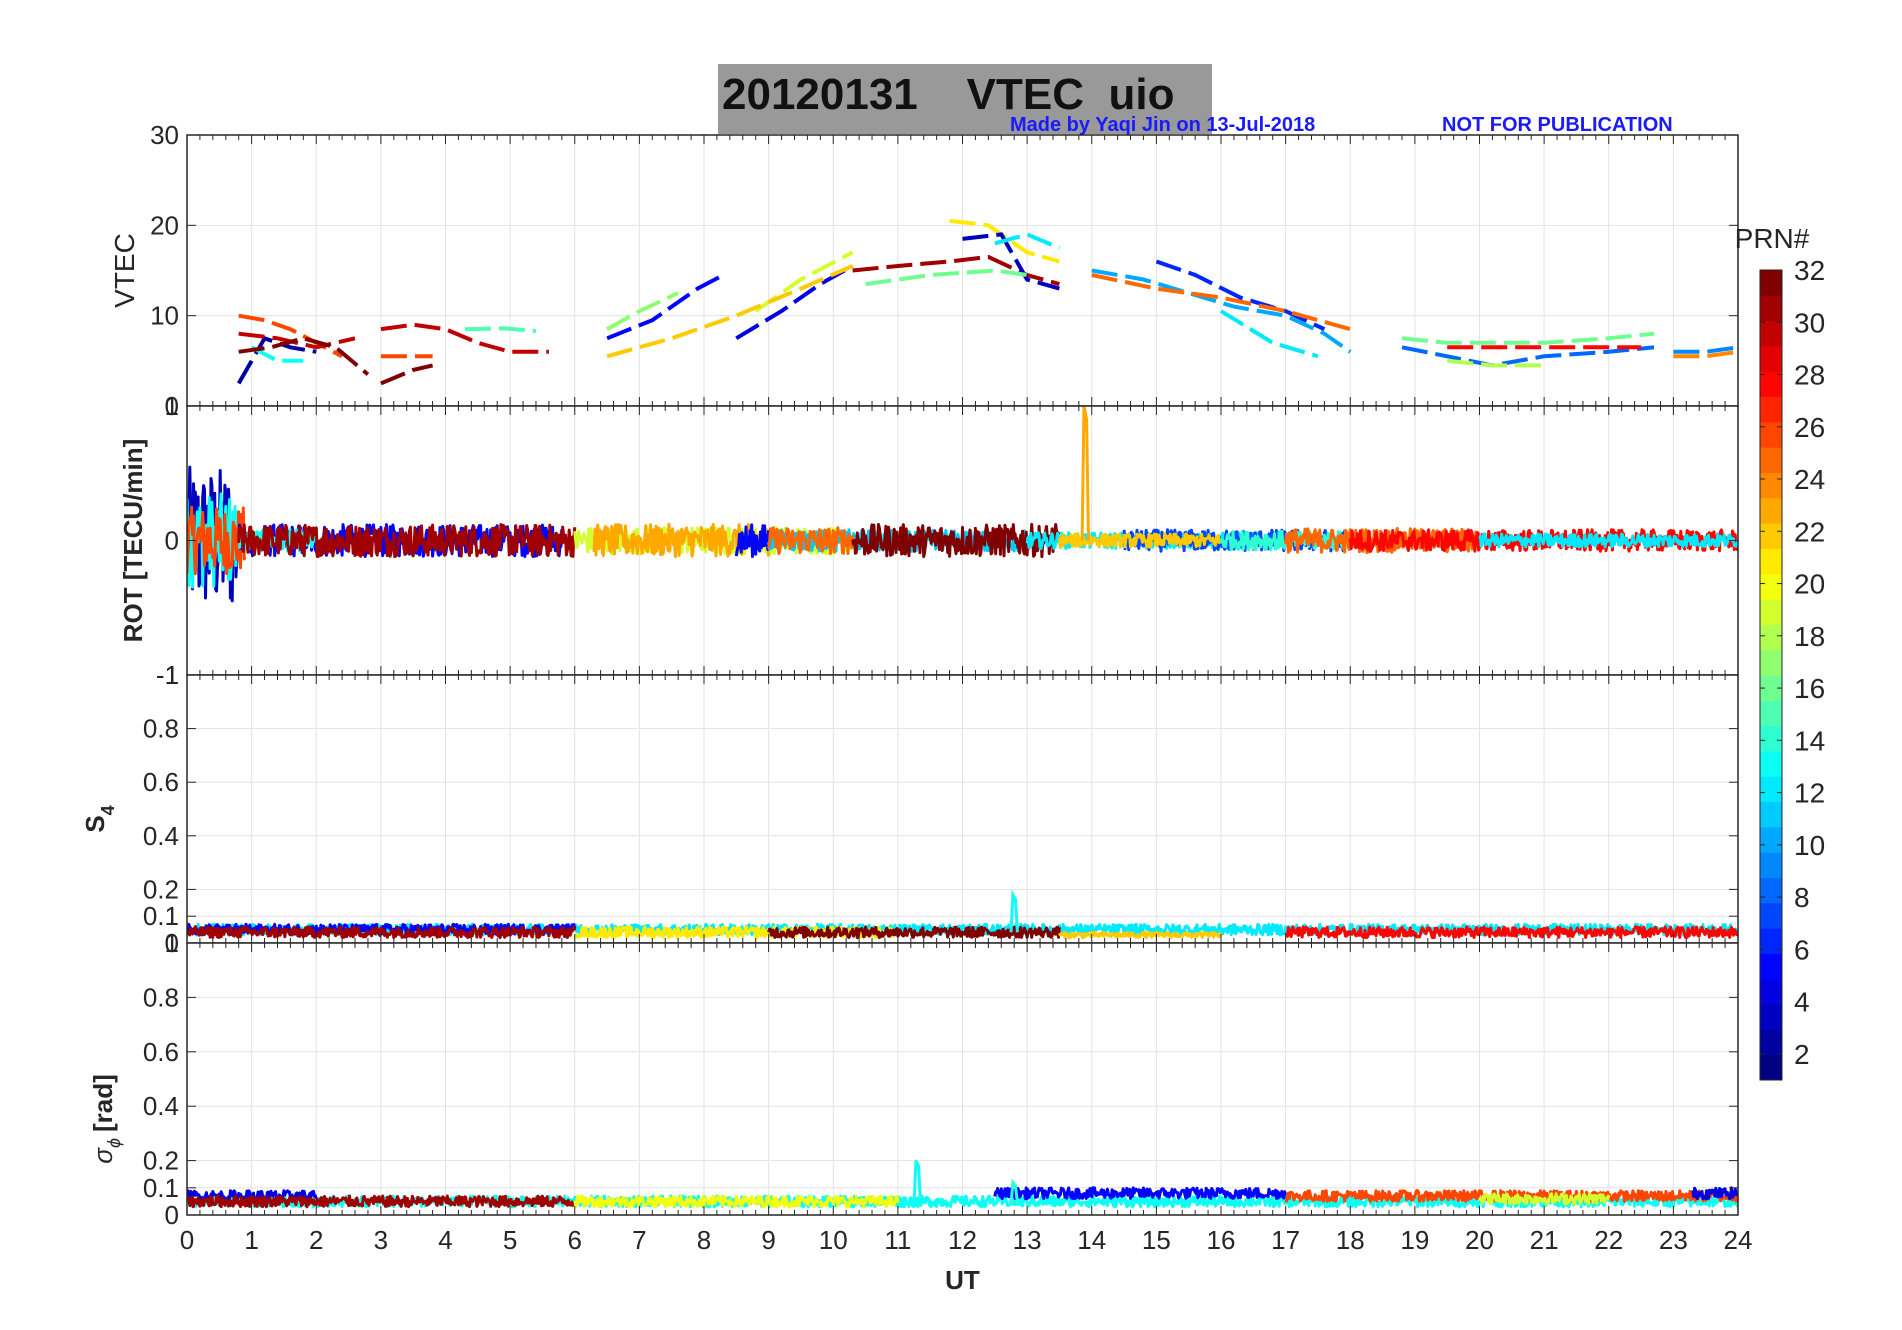 This screenshot has height=1330, width=1902. What do you see at coordinates (1285, 1240) in the screenshot?
I see `x-tick-label: 17` at bounding box center [1285, 1240].